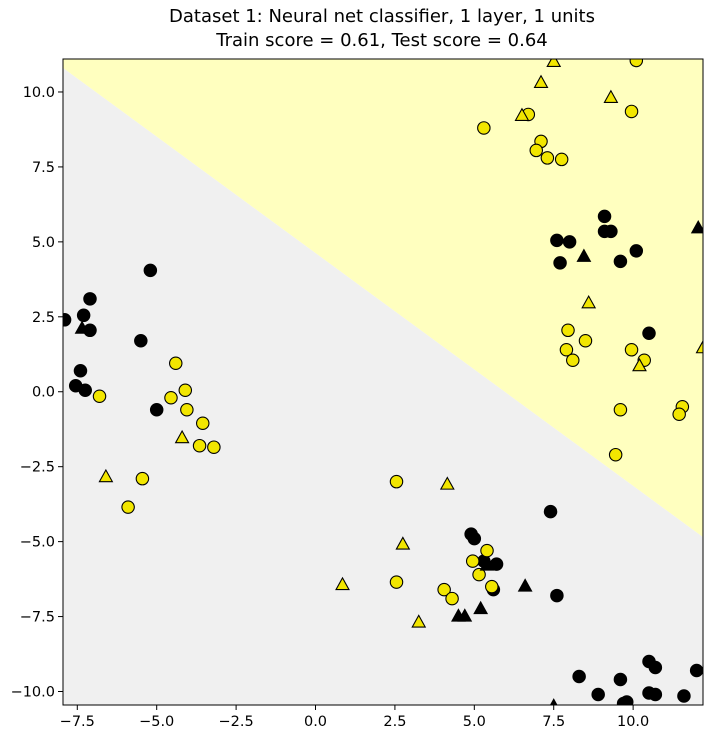 The width and height of the screenshot is (713, 736). Describe the element at coordinates (77, 722) in the screenshot. I see `x-tick-label: −7.5` at that location.